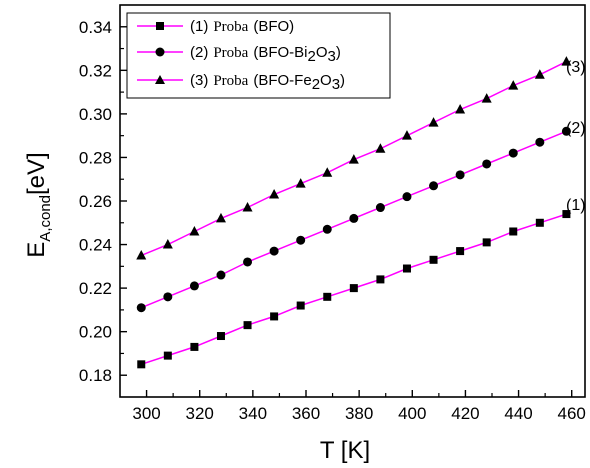  Describe the element at coordinates (95, 157) in the screenshot. I see `y-tick-label-5: 0.28` at that location.